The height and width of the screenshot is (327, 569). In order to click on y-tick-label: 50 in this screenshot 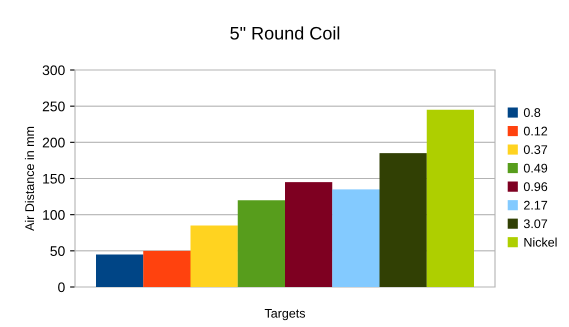, I will do `click(57, 251)`.